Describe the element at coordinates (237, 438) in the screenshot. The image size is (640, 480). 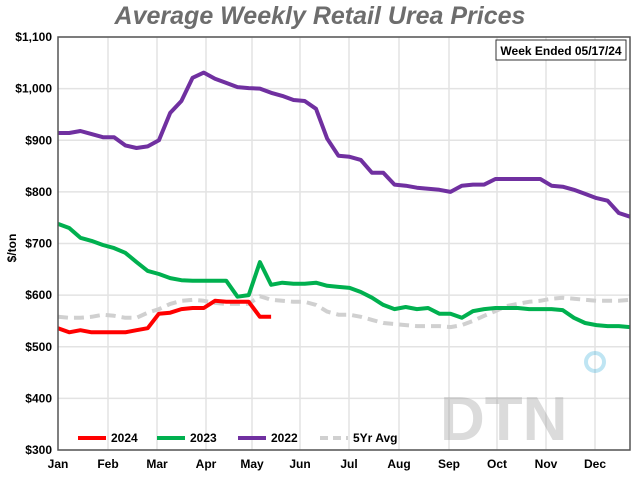
I see `legend: 2024 2023 2022 5Yr Avg` at that location.